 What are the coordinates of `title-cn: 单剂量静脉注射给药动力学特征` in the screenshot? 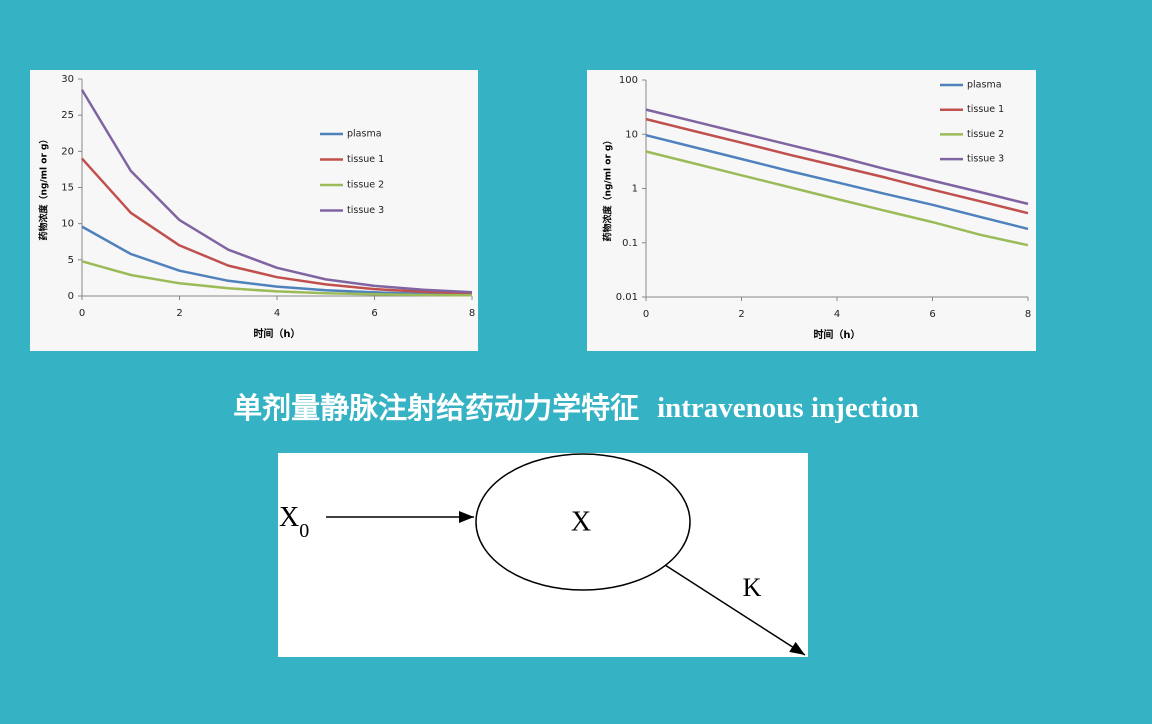 It's located at (436, 408).